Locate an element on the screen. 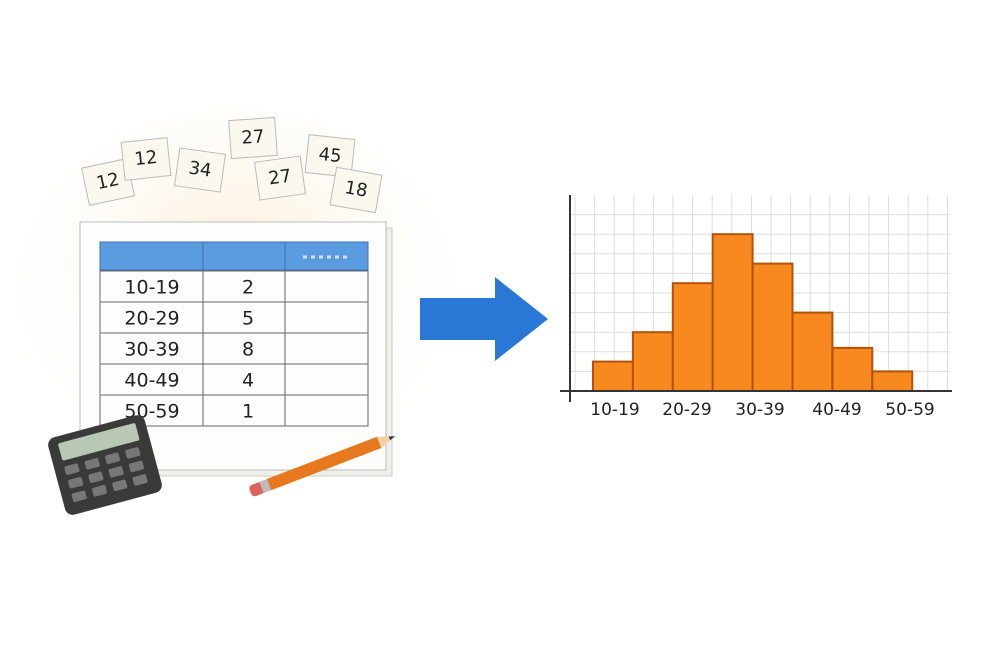  table-row is located at coordinates (234, 410).